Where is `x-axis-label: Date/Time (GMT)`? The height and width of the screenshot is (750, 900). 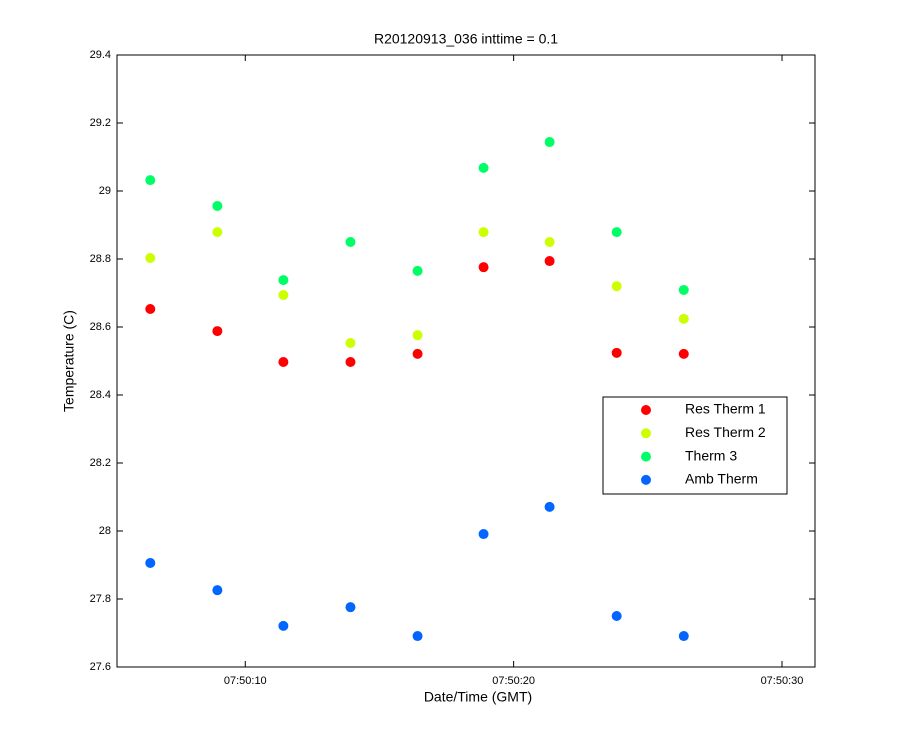 x-axis-label: Date/Time (GMT) is located at coordinates (478, 697).